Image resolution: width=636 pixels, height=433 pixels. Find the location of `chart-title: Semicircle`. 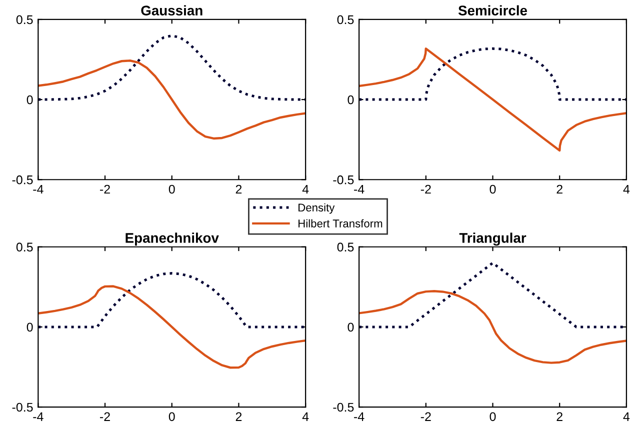

chart-title: Semicircle is located at coordinates (493, 10).